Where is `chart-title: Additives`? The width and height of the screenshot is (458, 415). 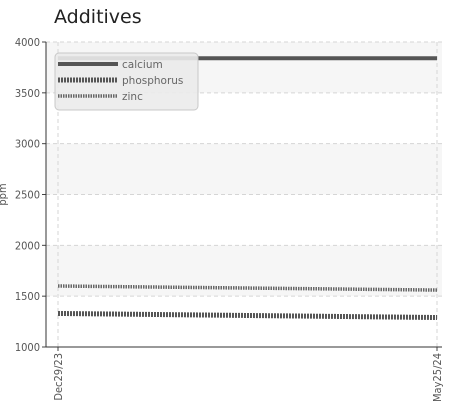
chart-title: Additives is located at coordinates (98, 17).